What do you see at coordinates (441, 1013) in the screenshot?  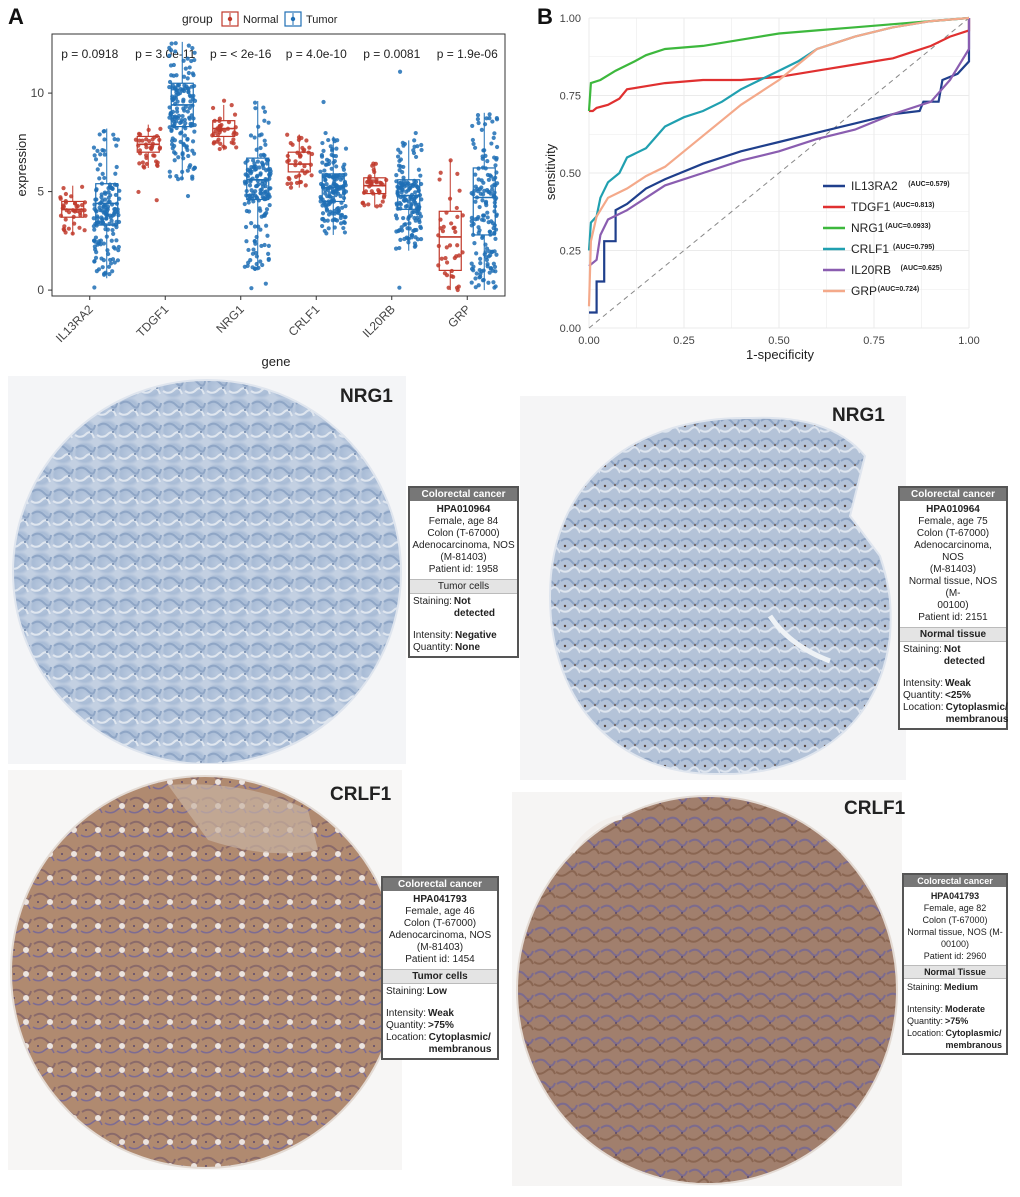 I see `card-e-value: Weak` at bounding box center [441, 1013].